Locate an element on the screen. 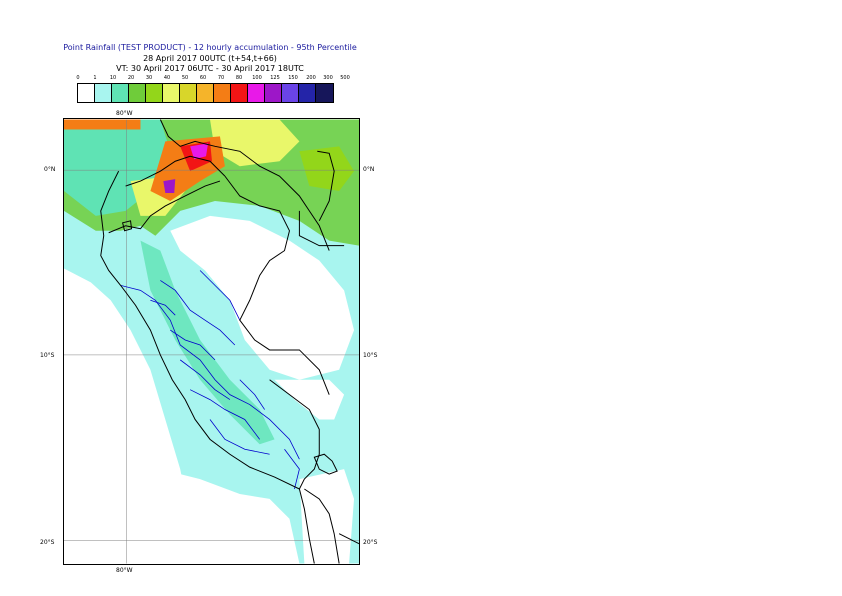 The height and width of the screenshot is (596, 842). region-borders is located at coordinates (210, 380).